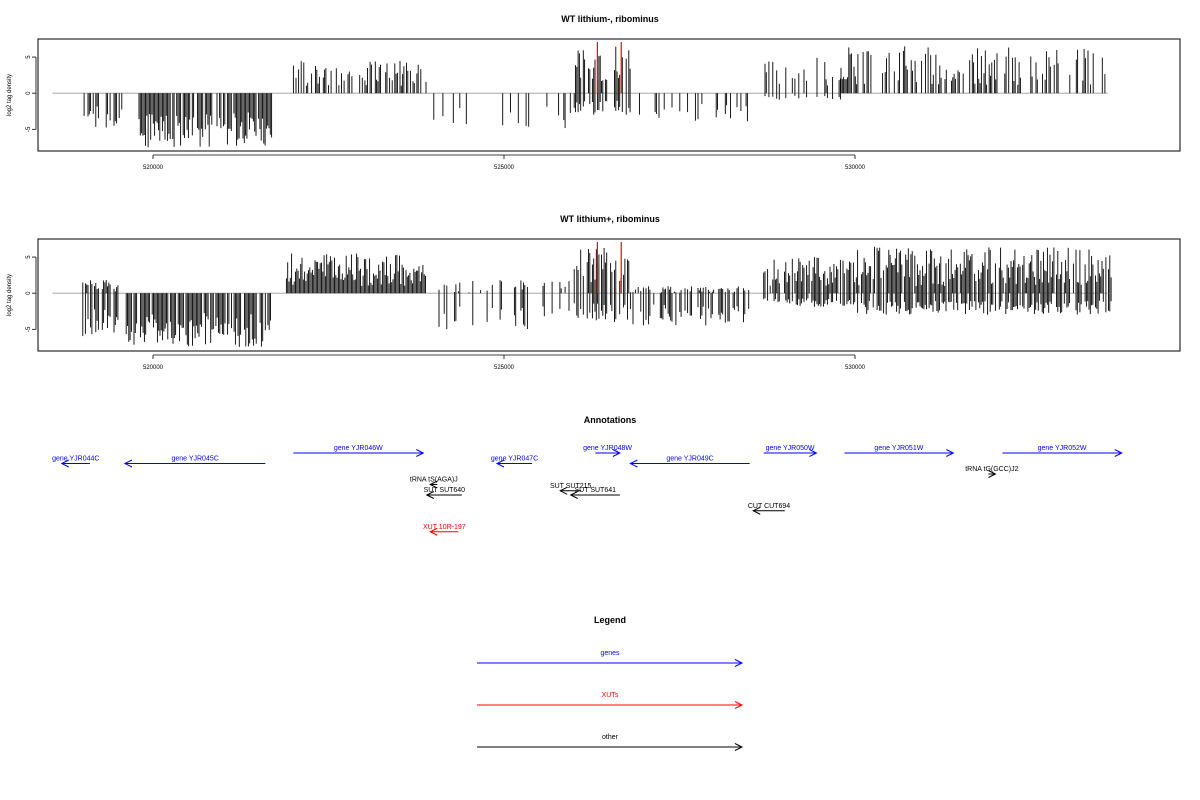  I want to click on legend-title: Legend, so click(610, 620).